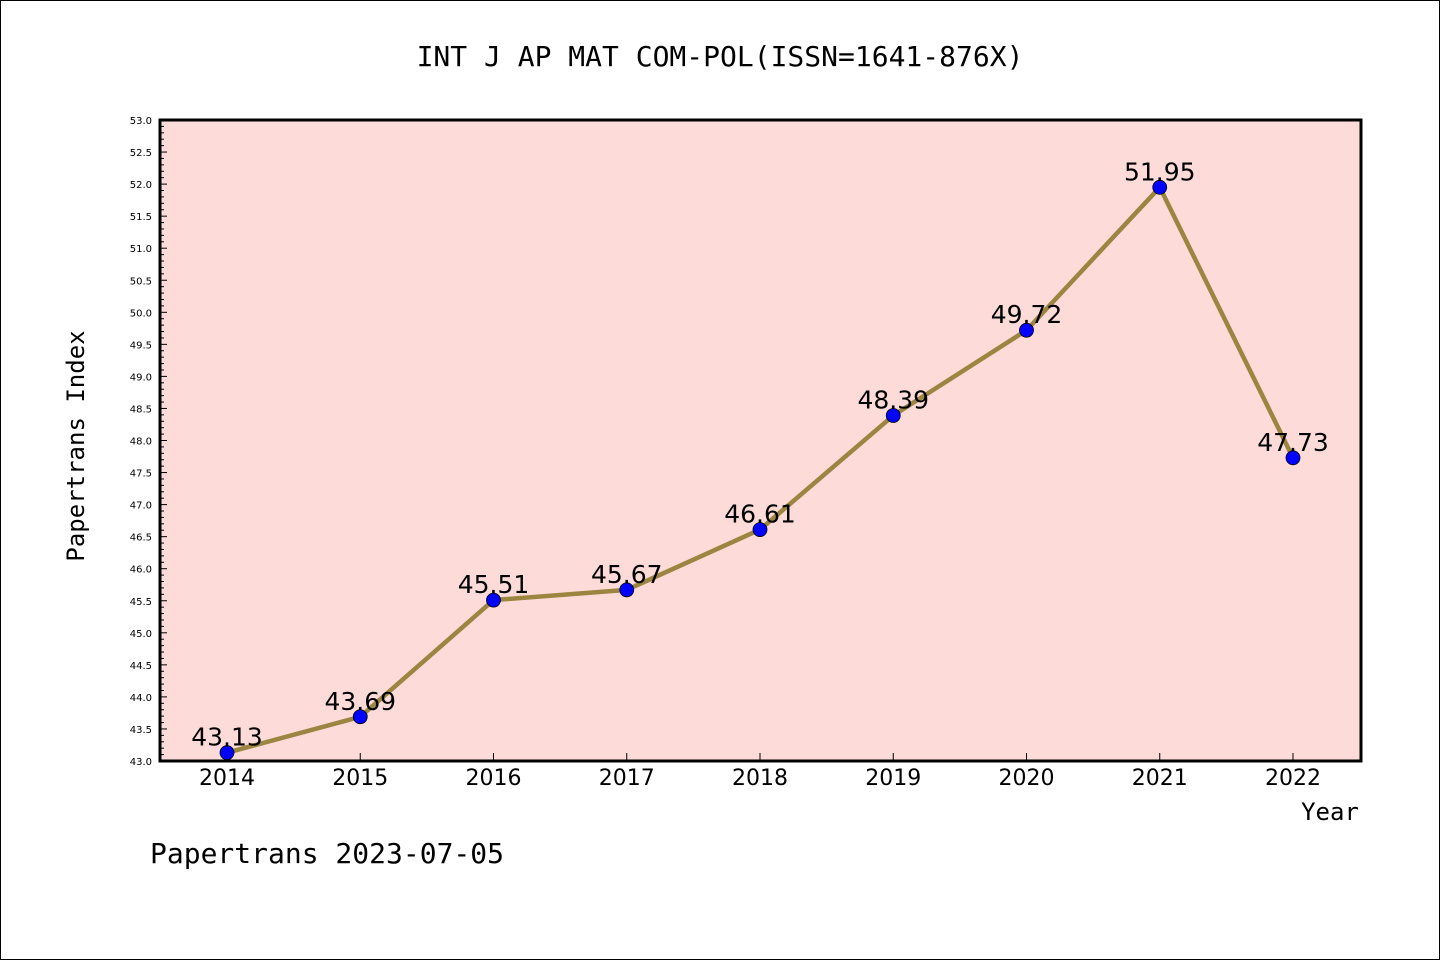 The width and height of the screenshot is (1440, 960). Describe the element at coordinates (141, 762) in the screenshot. I see `y-tick-label: 43.0` at that location.